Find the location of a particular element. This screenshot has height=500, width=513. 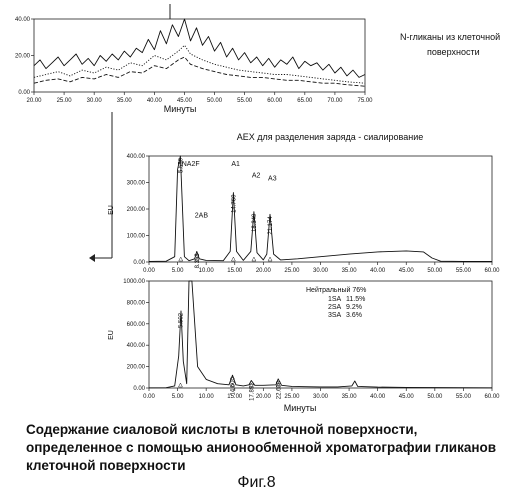

top-chart-frame is located at coordinates (199, 55).